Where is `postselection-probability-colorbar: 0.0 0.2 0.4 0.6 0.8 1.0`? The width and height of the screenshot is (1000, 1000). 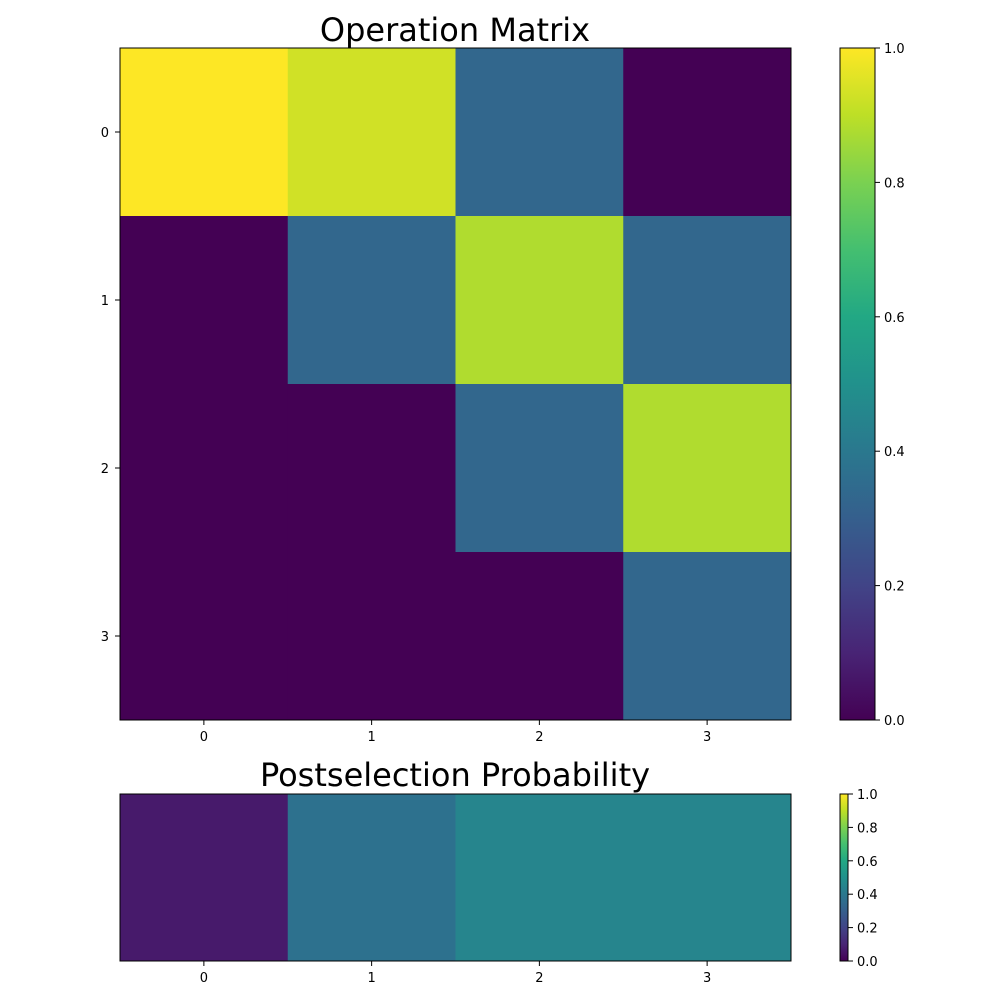
postselection-probability-colorbar: 0.0 0.2 0.4 0.6 0.8 1.0 is located at coordinates (858, 879).